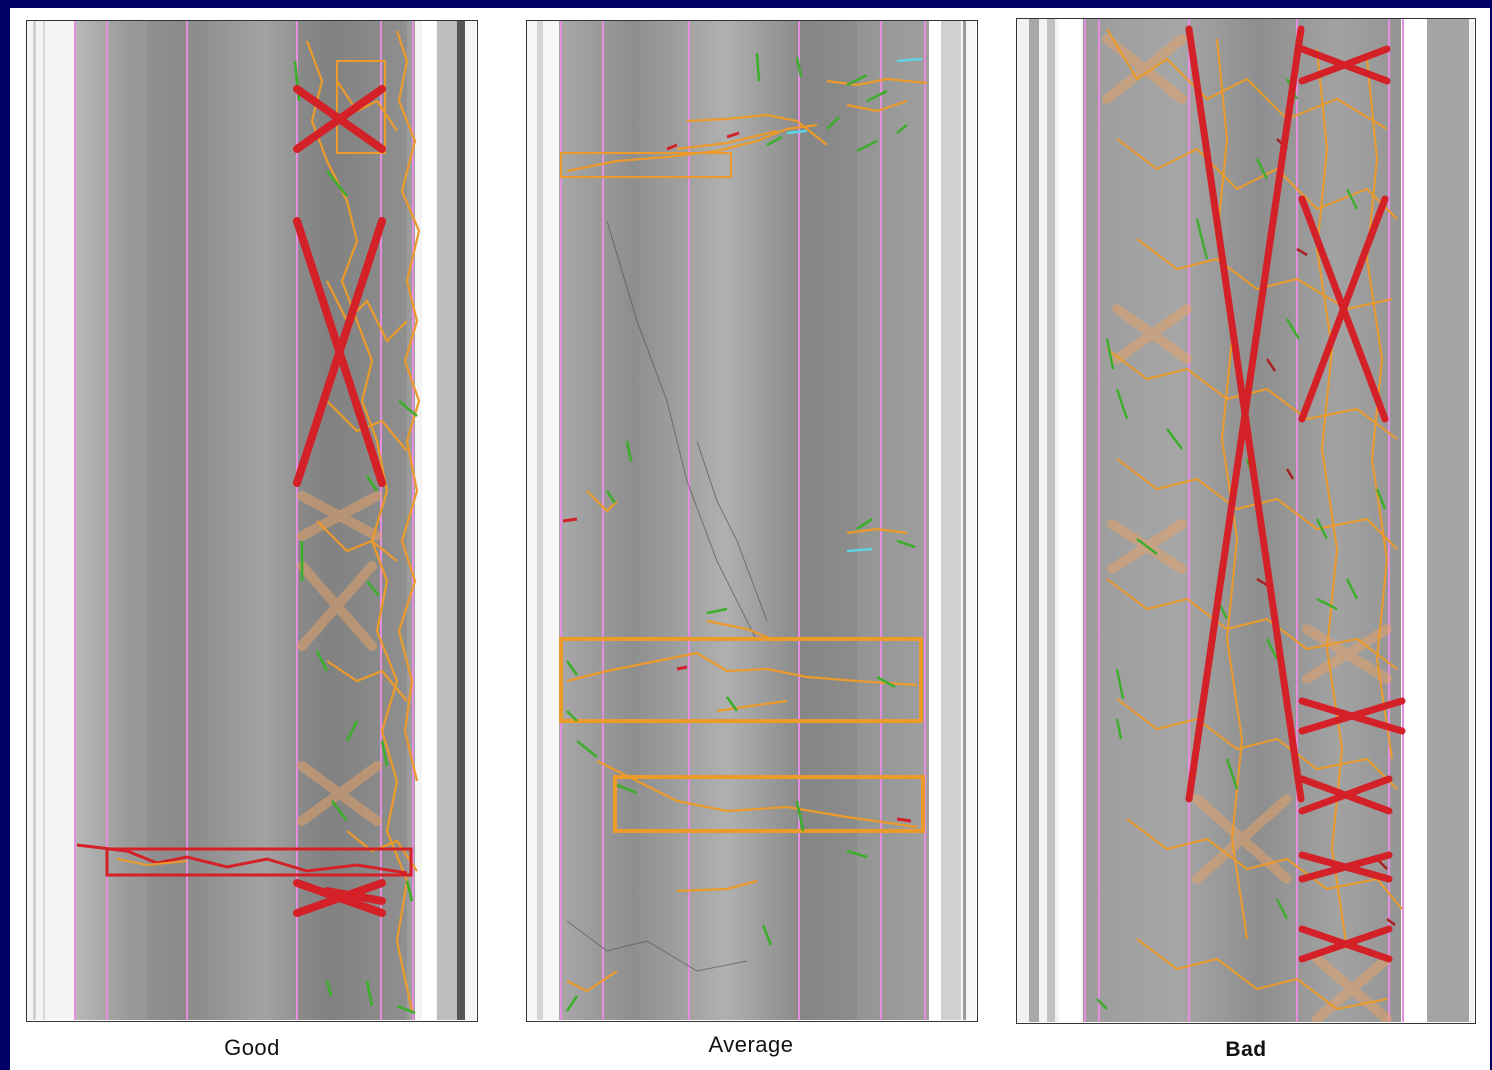 This screenshot has width=1492, height=1070. I want to click on orange-region-boxes, so click(742, 735).